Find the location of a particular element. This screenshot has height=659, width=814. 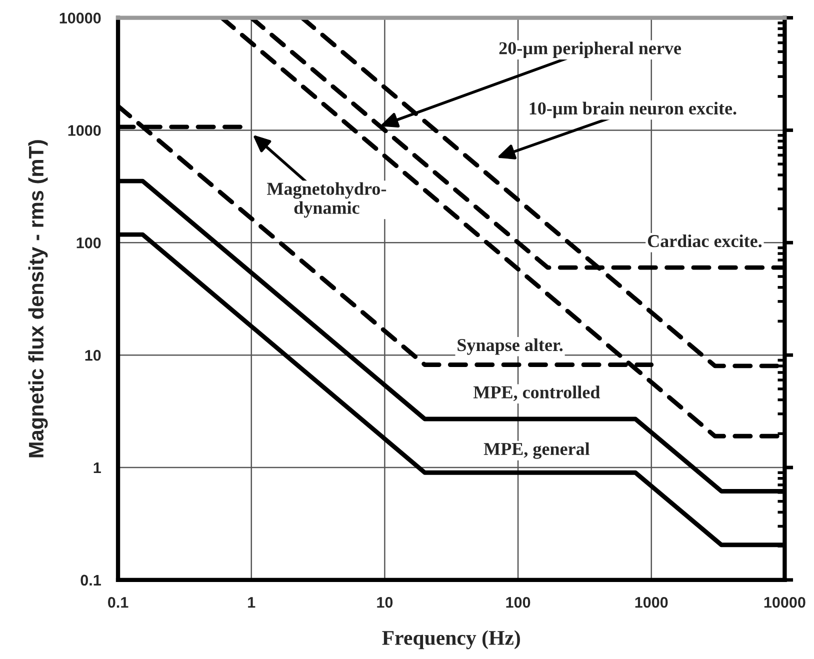

y-tick-label: 1000 is located at coordinates (84, 130).